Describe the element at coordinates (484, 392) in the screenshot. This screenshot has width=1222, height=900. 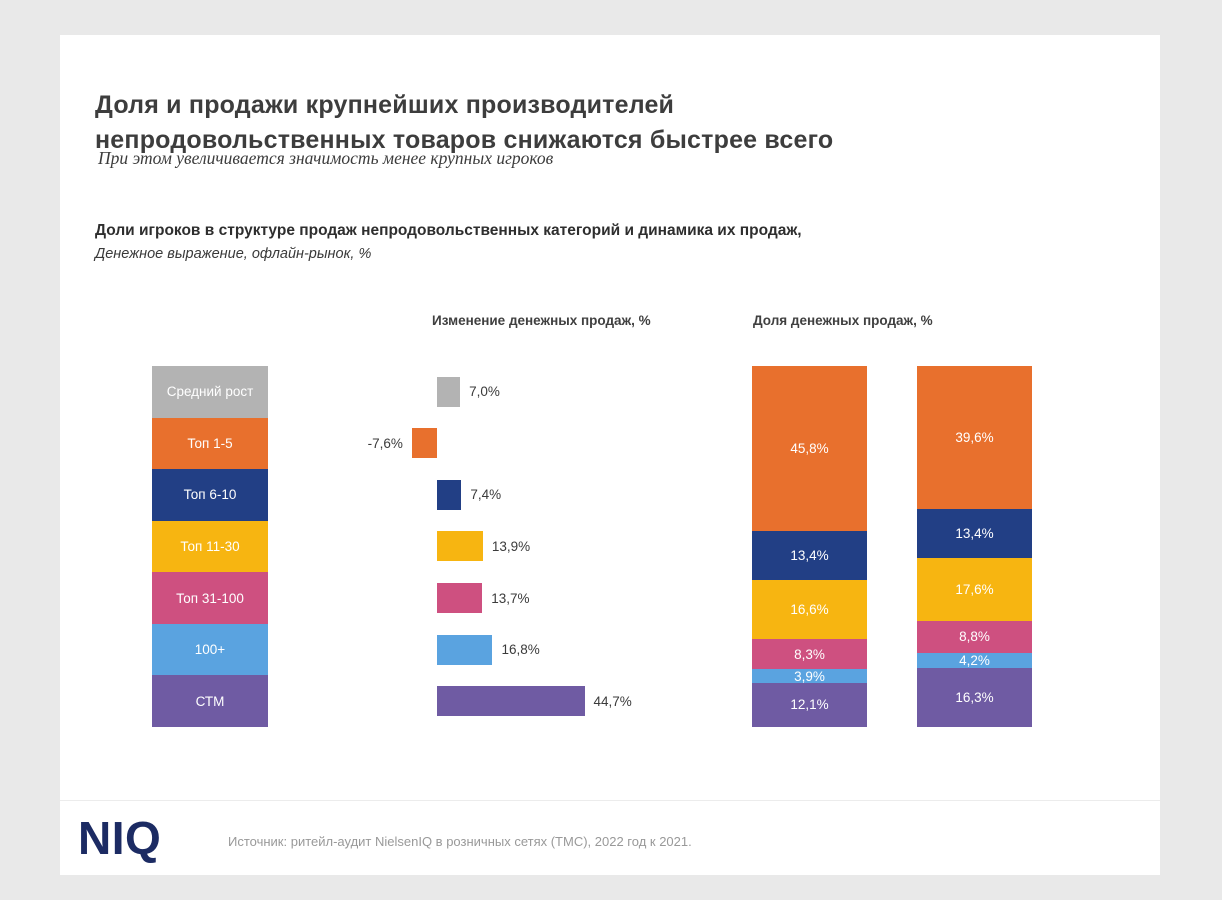
I see `bar-value-label: 7,0%` at that location.